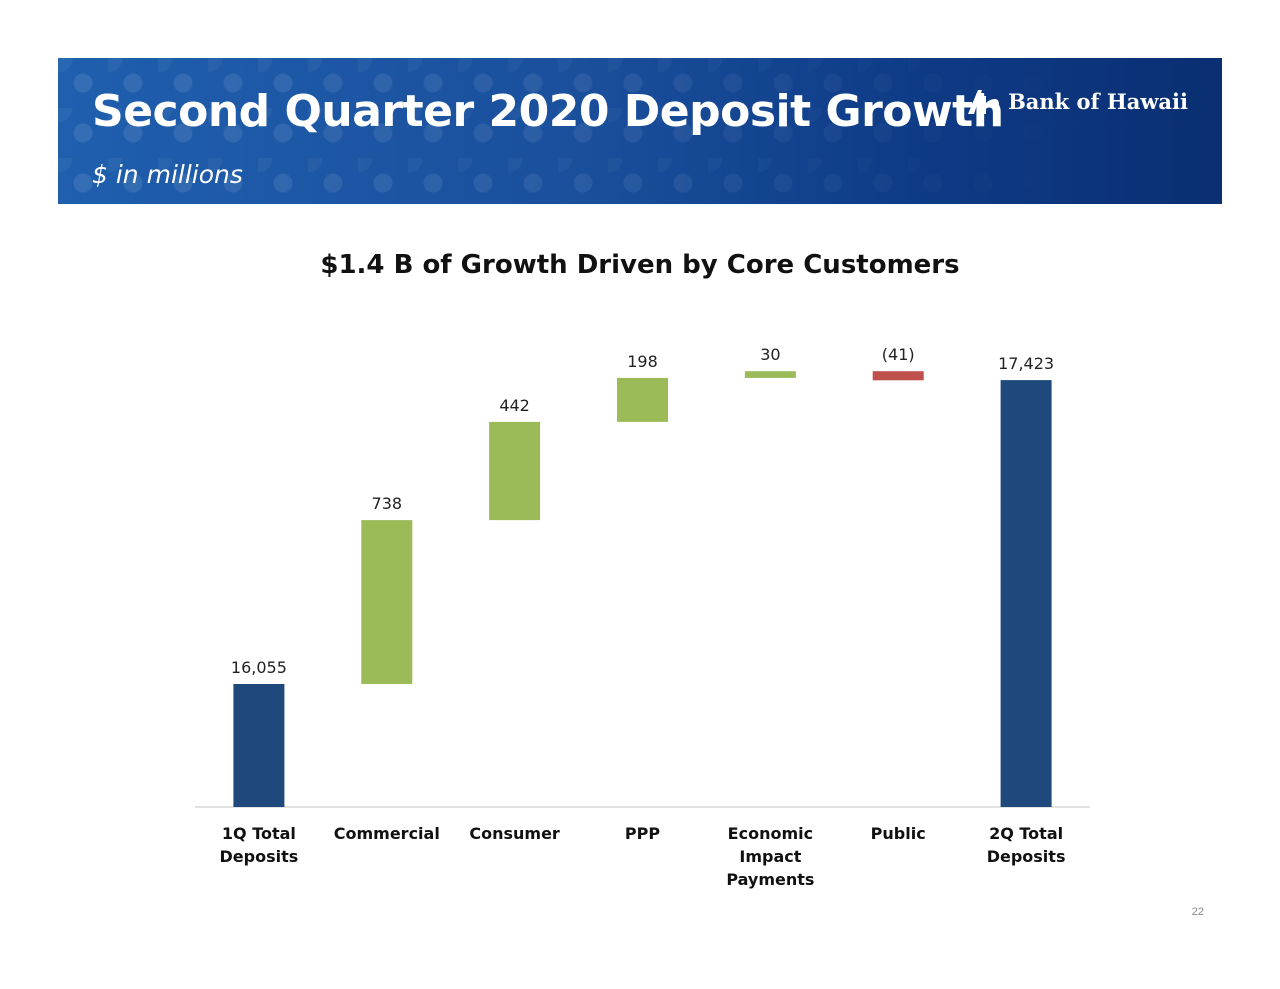 This screenshot has width=1280, height=989. I want to click on data-label-6: 17,423, so click(1026, 363).